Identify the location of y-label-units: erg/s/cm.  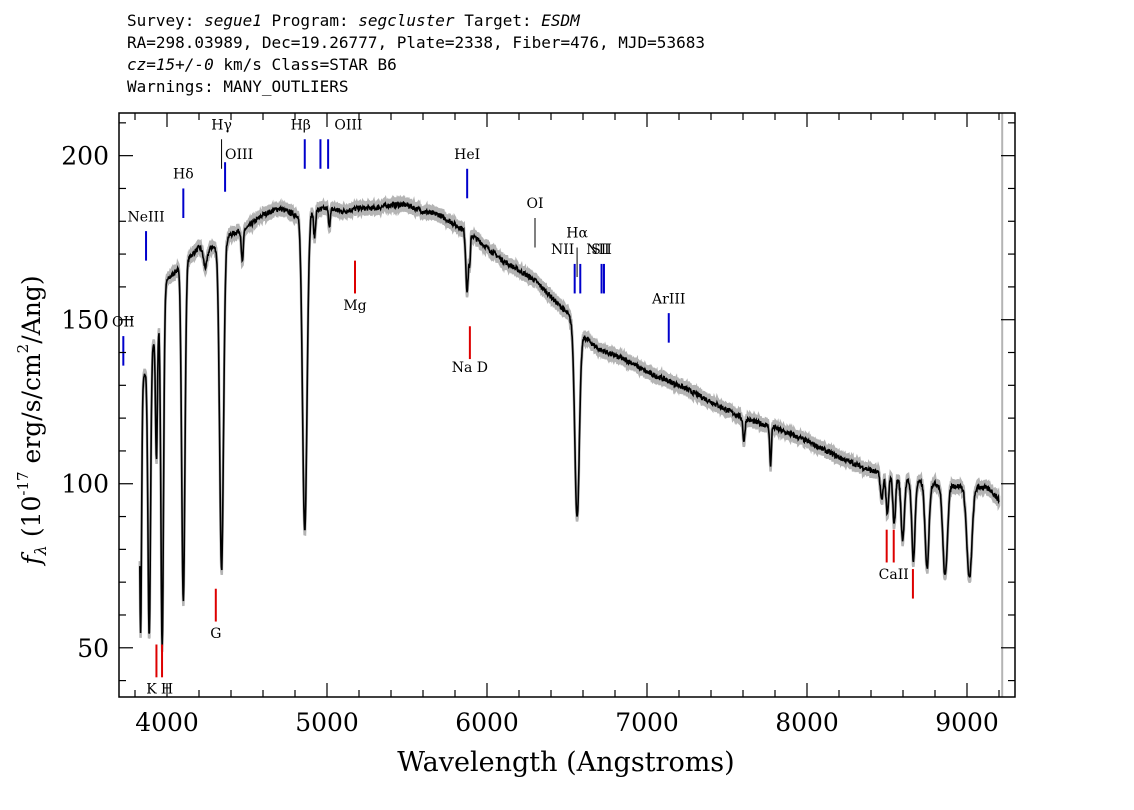
(31, 408).